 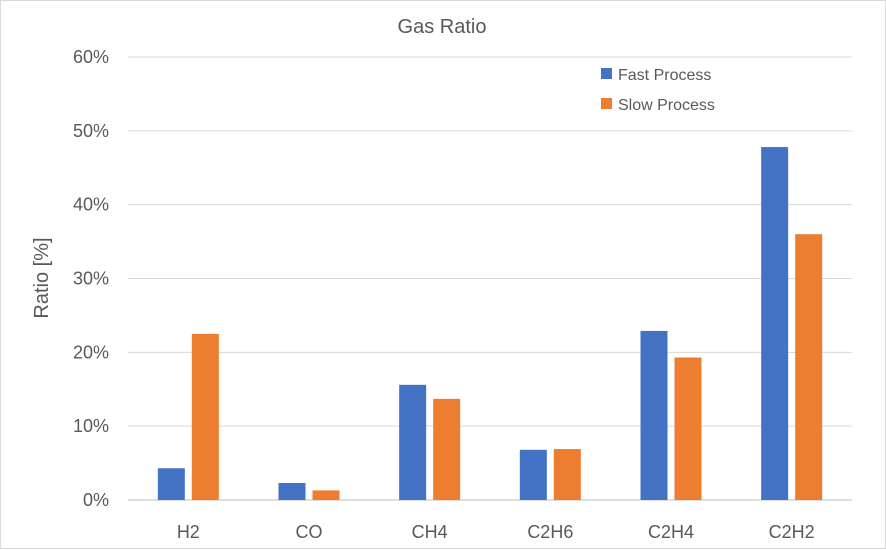 What do you see at coordinates (688, 428) in the screenshot?
I see `bar-slow-c2h4` at bounding box center [688, 428].